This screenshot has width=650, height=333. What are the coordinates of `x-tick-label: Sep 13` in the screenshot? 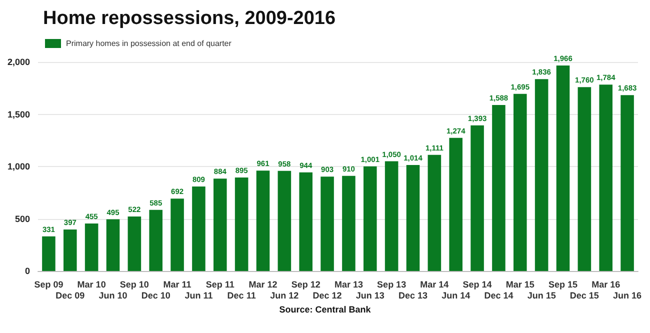 It's located at (391, 285).